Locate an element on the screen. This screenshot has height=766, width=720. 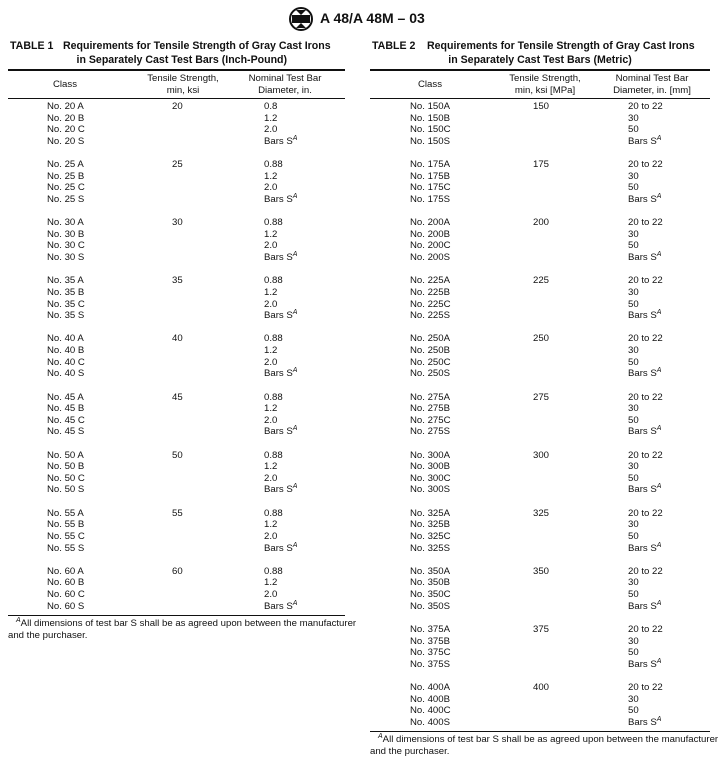
class-cell: No. 150C is located at coordinates (430, 130).